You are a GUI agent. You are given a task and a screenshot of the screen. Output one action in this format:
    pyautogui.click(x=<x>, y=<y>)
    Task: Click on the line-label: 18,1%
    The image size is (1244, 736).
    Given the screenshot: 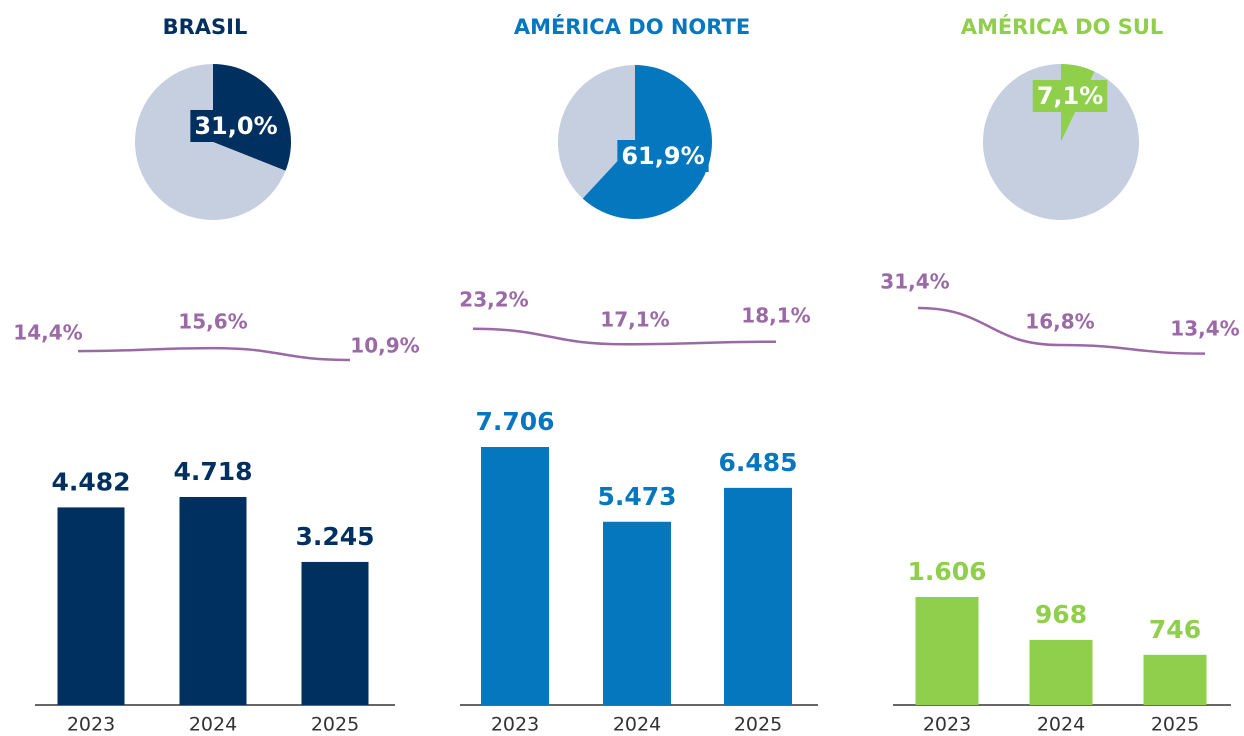 What is the action you would take?
    pyautogui.click(x=775, y=316)
    